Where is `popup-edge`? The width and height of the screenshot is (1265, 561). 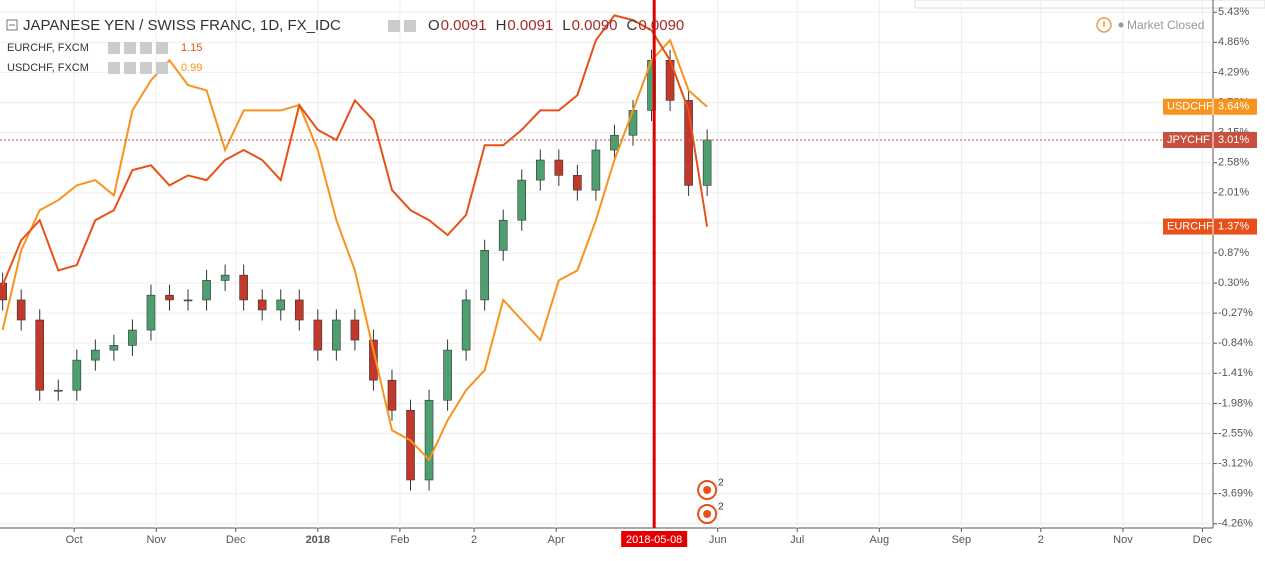 popup-edge is located at coordinates (1089, 4).